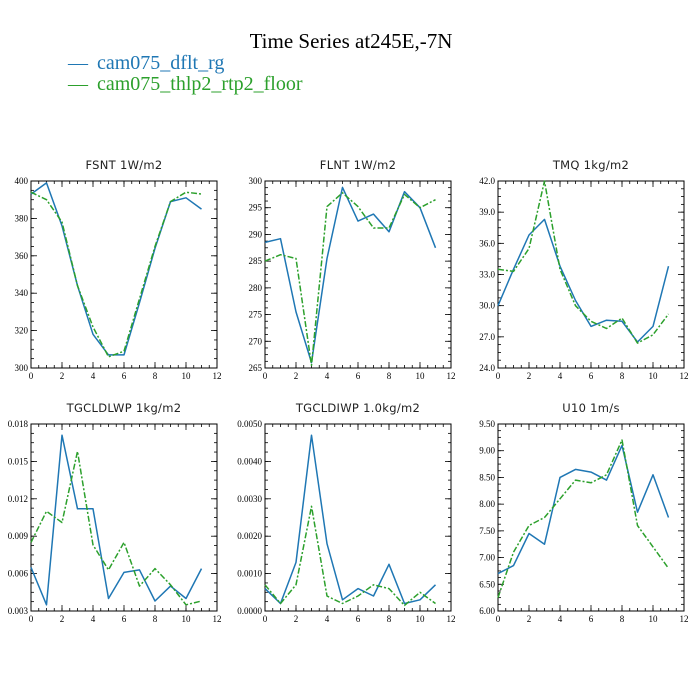 Image resolution: width=700 pixels, height=700 pixels. Describe the element at coordinates (22, 181) in the screenshot. I see `y-tick-label: 400` at that location.